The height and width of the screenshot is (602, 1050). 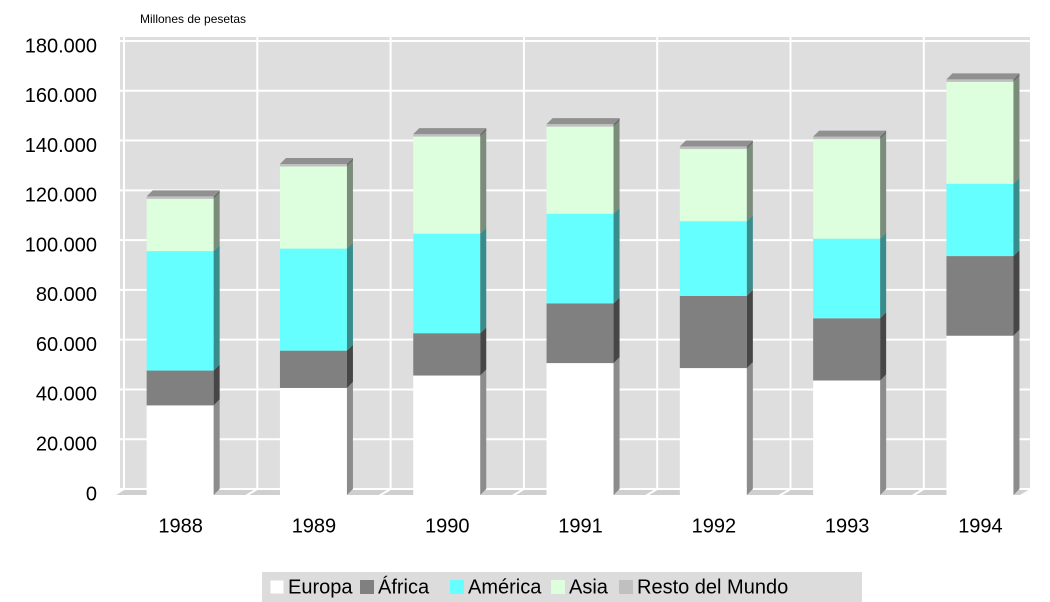 What do you see at coordinates (61, 245) in the screenshot?
I see `y-tick-label: 100.000` at bounding box center [61, 245].